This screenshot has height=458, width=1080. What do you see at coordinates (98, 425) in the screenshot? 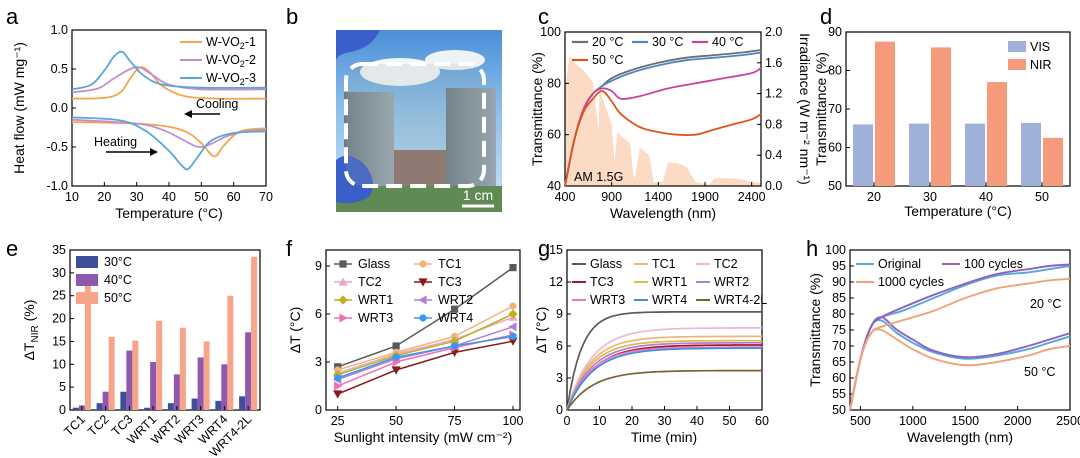
I see `x-tick-label: TC2` at bounding box center [98, 425].